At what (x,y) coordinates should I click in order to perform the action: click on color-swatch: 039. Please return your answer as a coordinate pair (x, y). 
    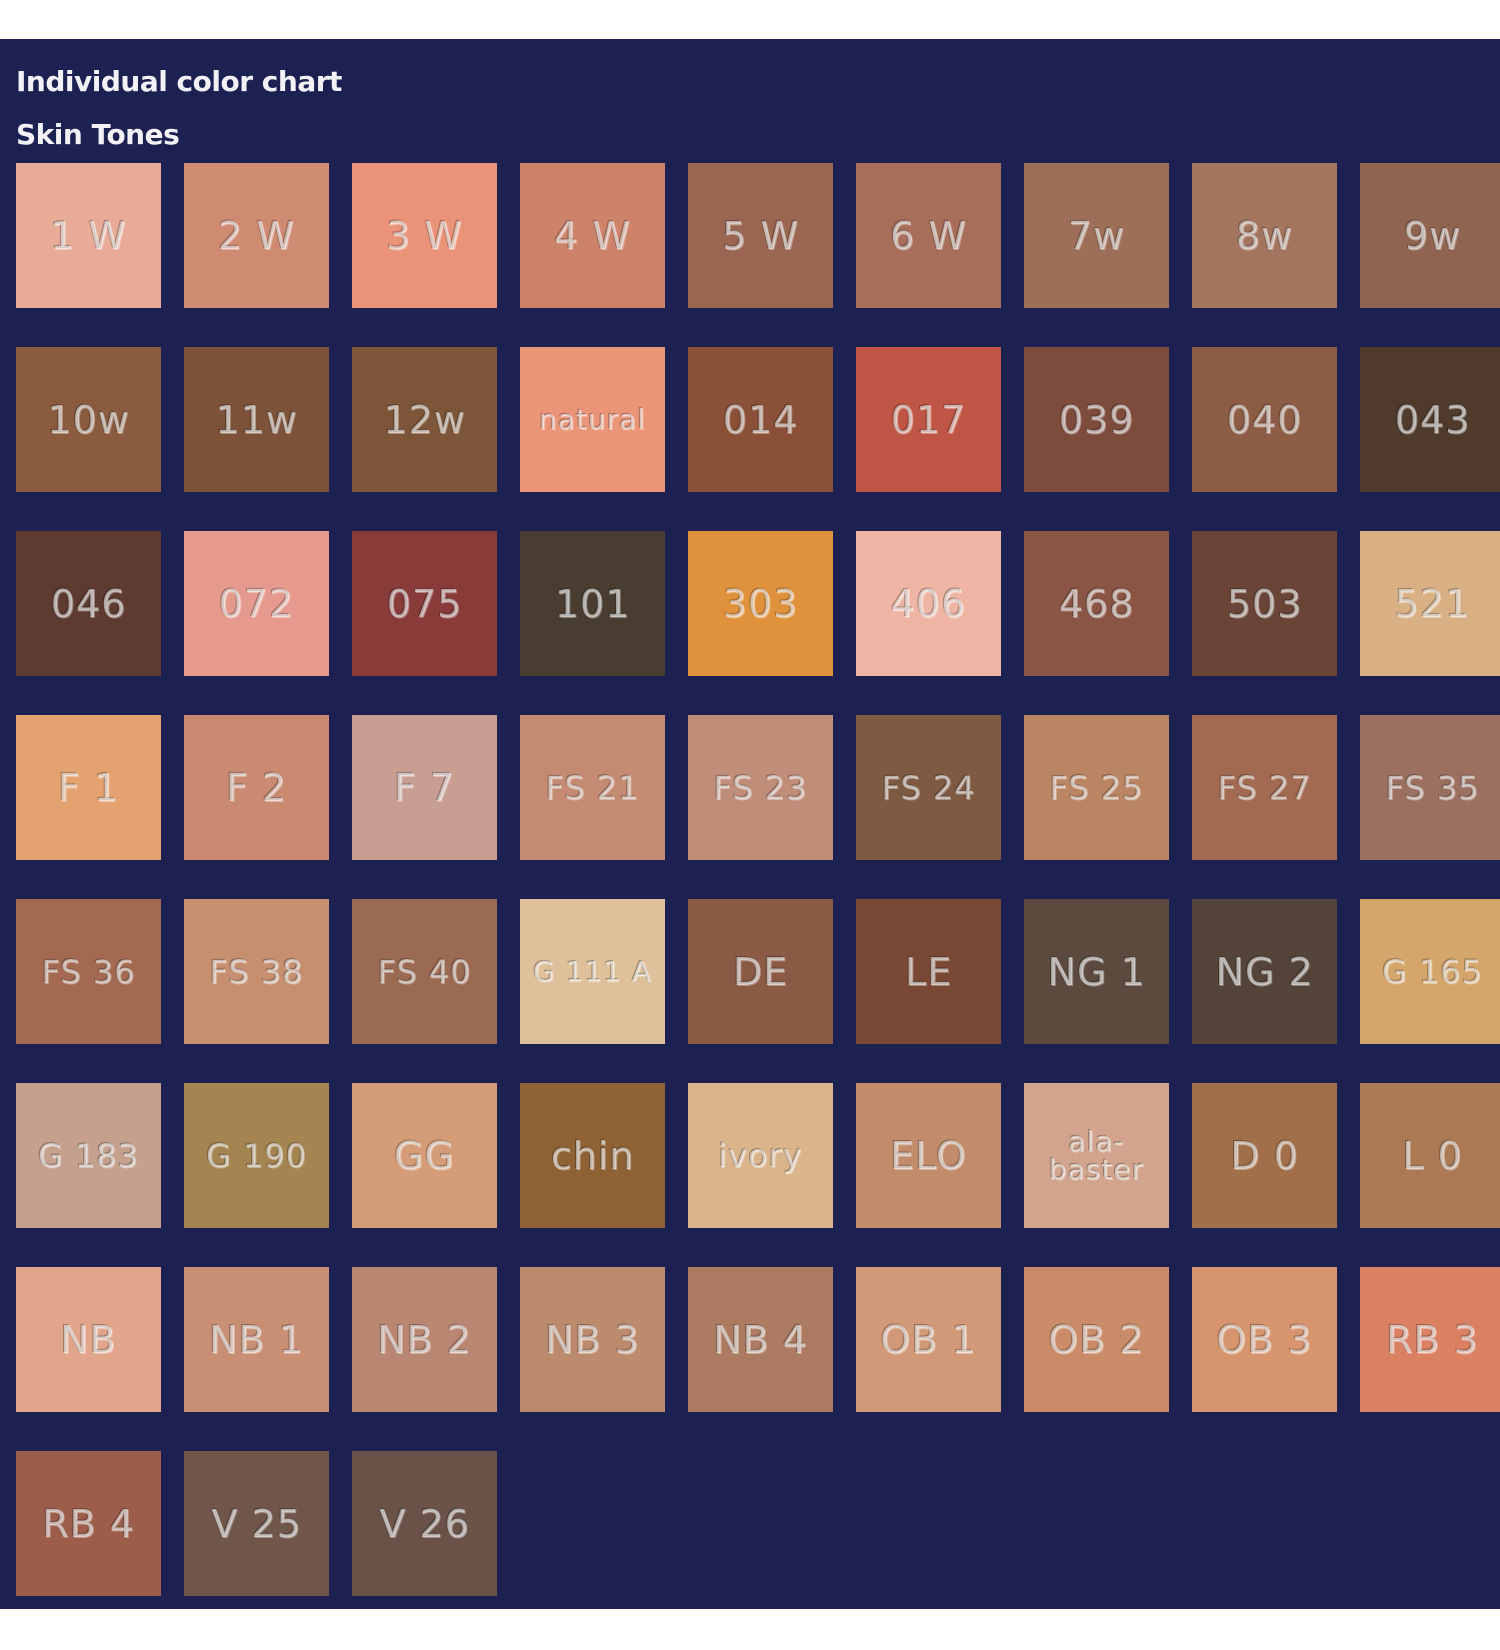
    Looking at the image, I should click on (1096, 419).